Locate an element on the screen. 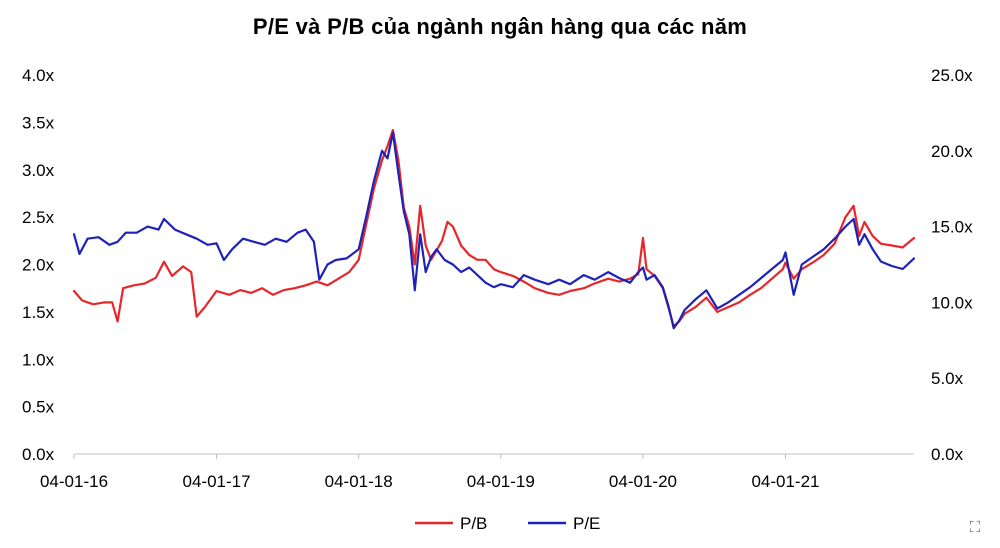  y-left-tick-label: 4.0x is located at coordinates (38, 75).